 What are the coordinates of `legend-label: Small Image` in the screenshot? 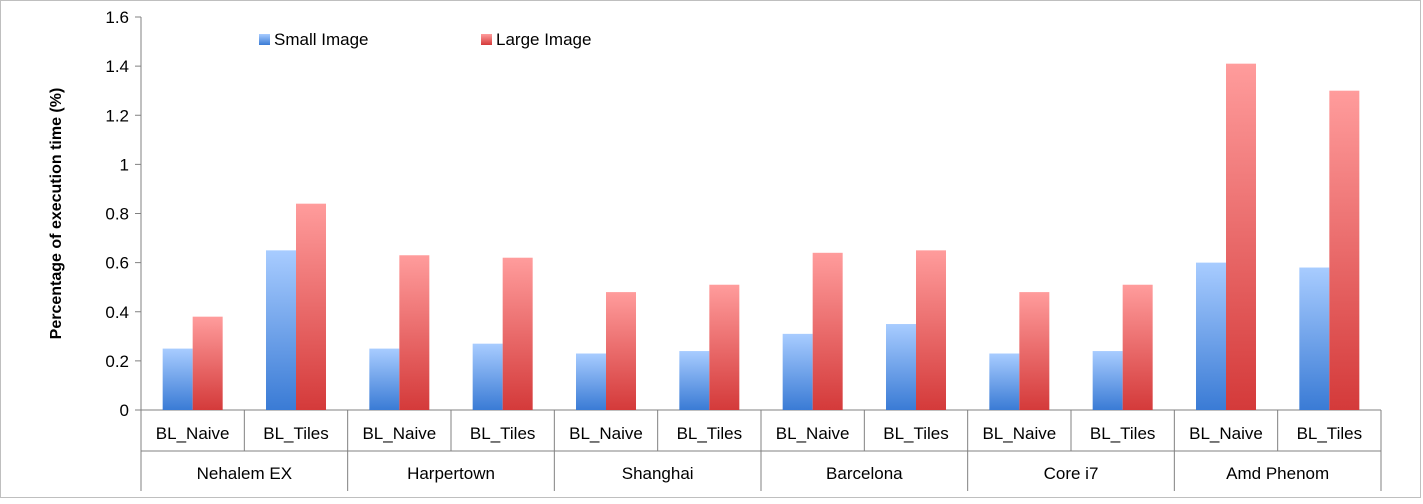 It's located at (321, 39).